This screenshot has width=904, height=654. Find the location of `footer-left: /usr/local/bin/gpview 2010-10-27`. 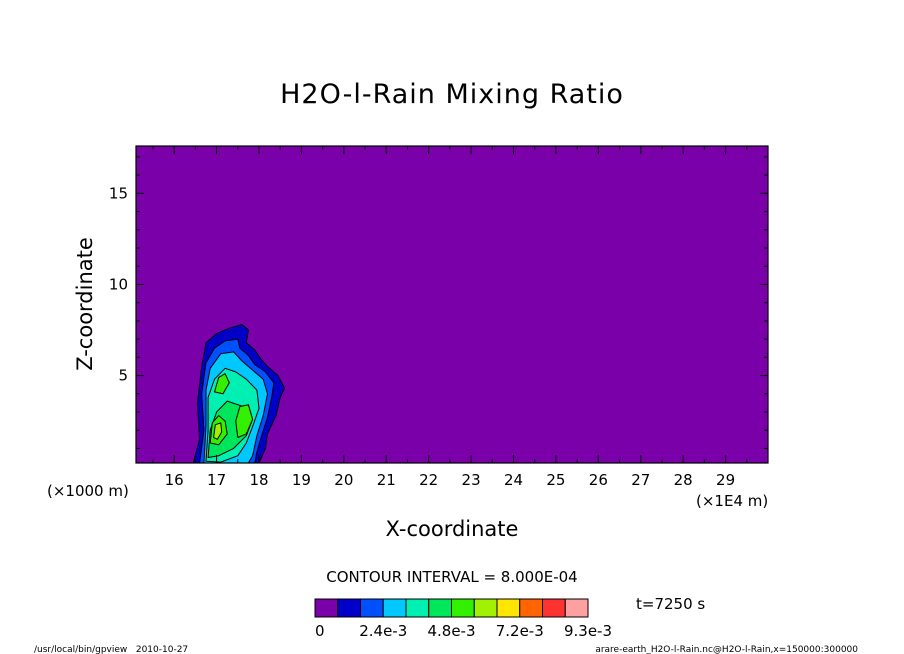

footer-left: /usr/local/bin/gpview 2010-10-27 is located at coordinates (111, 649).